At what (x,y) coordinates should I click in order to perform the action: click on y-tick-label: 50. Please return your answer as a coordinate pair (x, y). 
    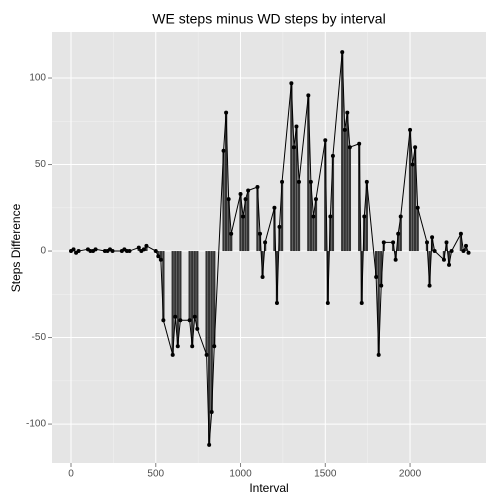
    Looking at the image, I should click on (41, 164).